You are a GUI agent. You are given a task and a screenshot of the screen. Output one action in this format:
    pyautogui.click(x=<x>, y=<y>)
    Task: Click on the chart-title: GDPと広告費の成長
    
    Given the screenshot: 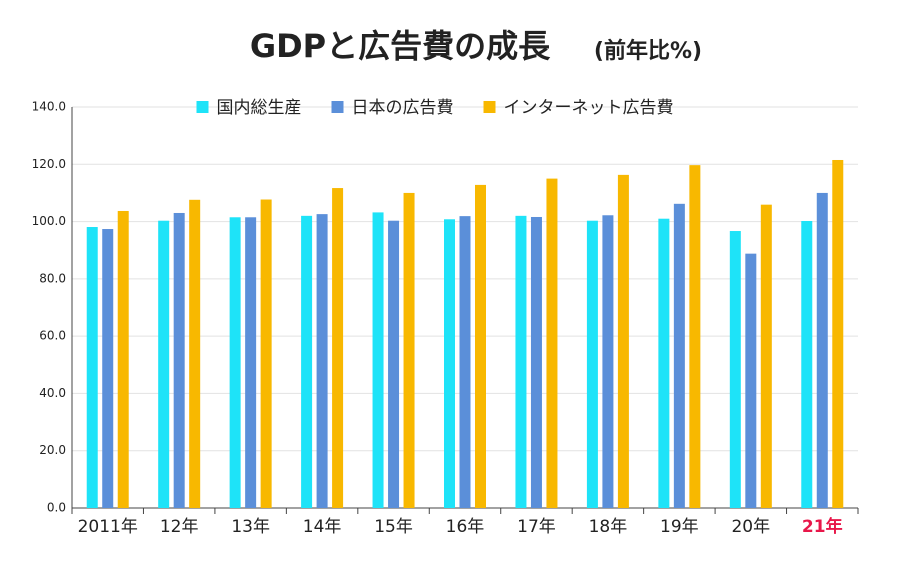 What is the action you would take?
    pyautogui.click(x=400, y=46)
    